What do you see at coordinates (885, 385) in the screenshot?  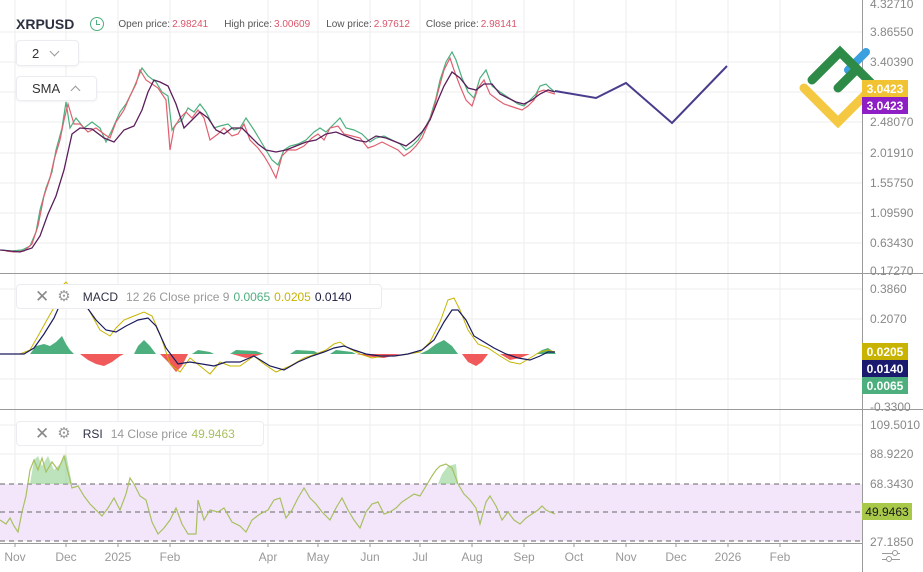 I see `histogram-value-tag: 0.0065` at bounding box center [885, 385].